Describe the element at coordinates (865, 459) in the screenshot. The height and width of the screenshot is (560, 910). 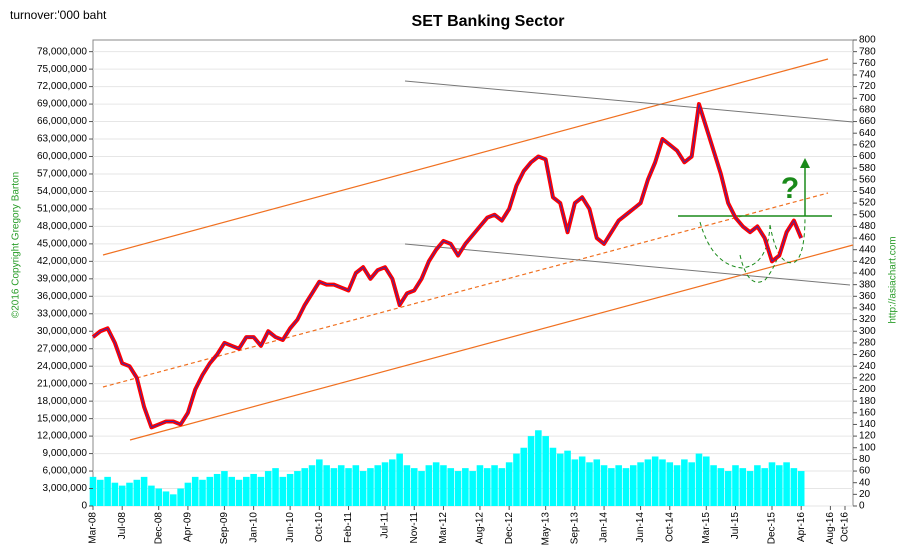
I see `y2-tick-label: 80` at that location.